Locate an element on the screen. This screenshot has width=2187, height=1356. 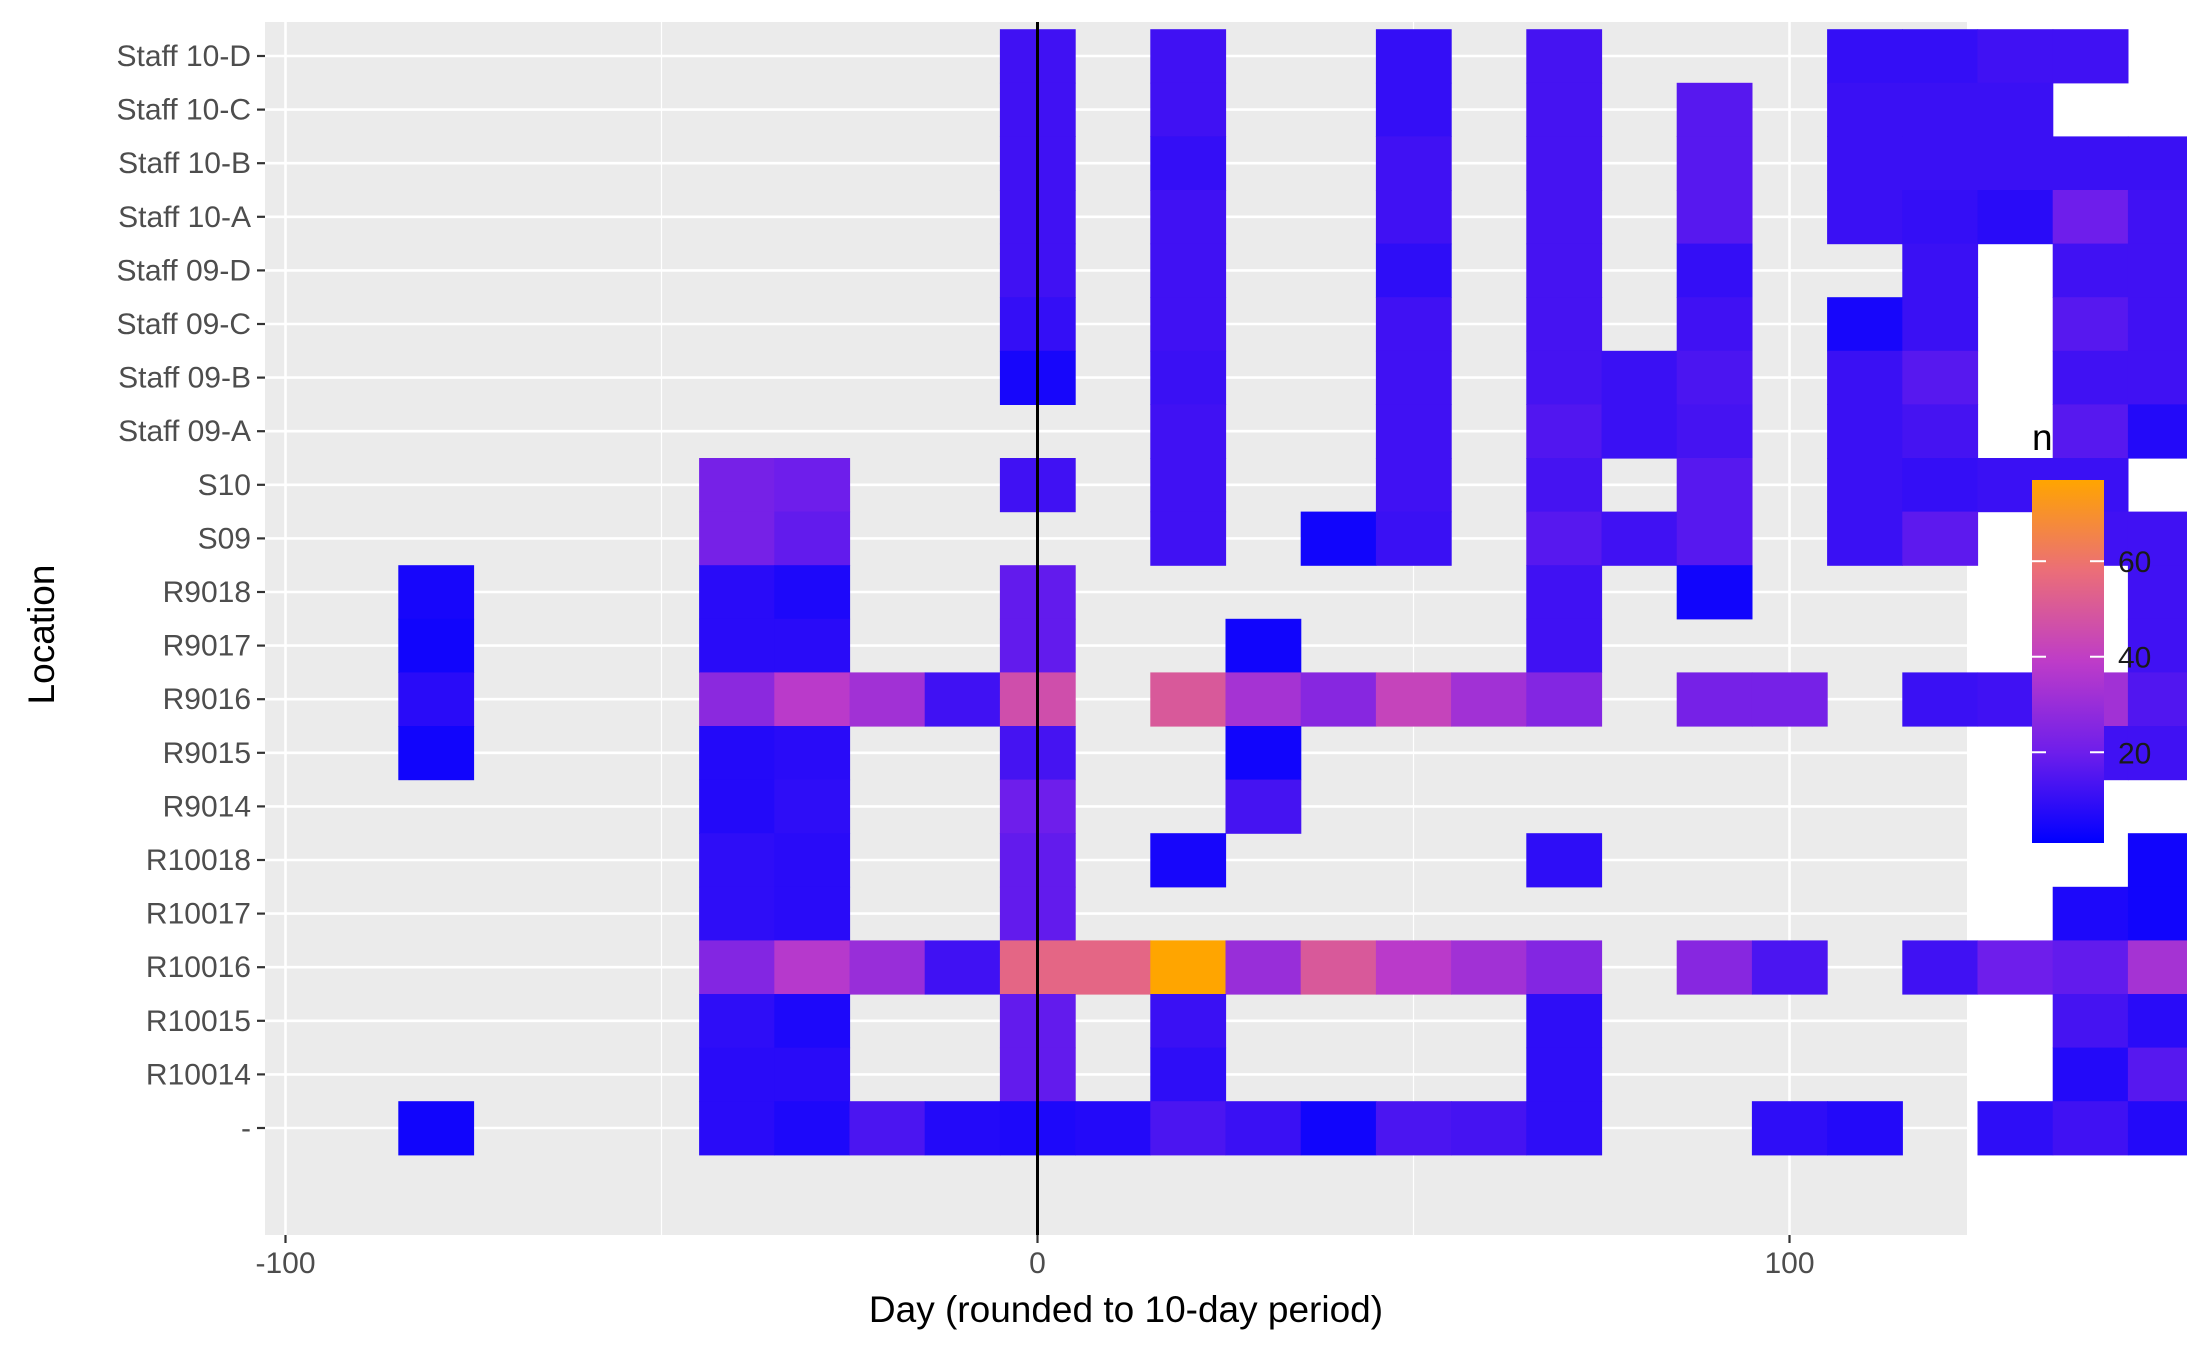
y-tick-label: R10017 is located at coordinates (198, 914).